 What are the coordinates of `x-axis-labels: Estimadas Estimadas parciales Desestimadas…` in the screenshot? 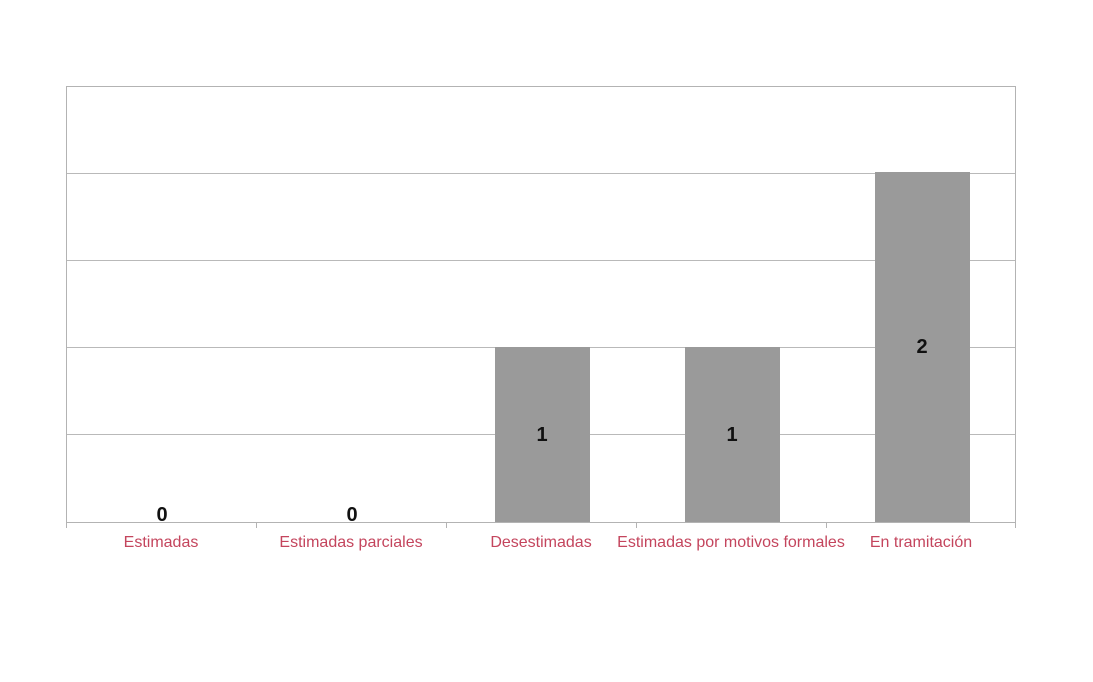 It's located at (541, 545).